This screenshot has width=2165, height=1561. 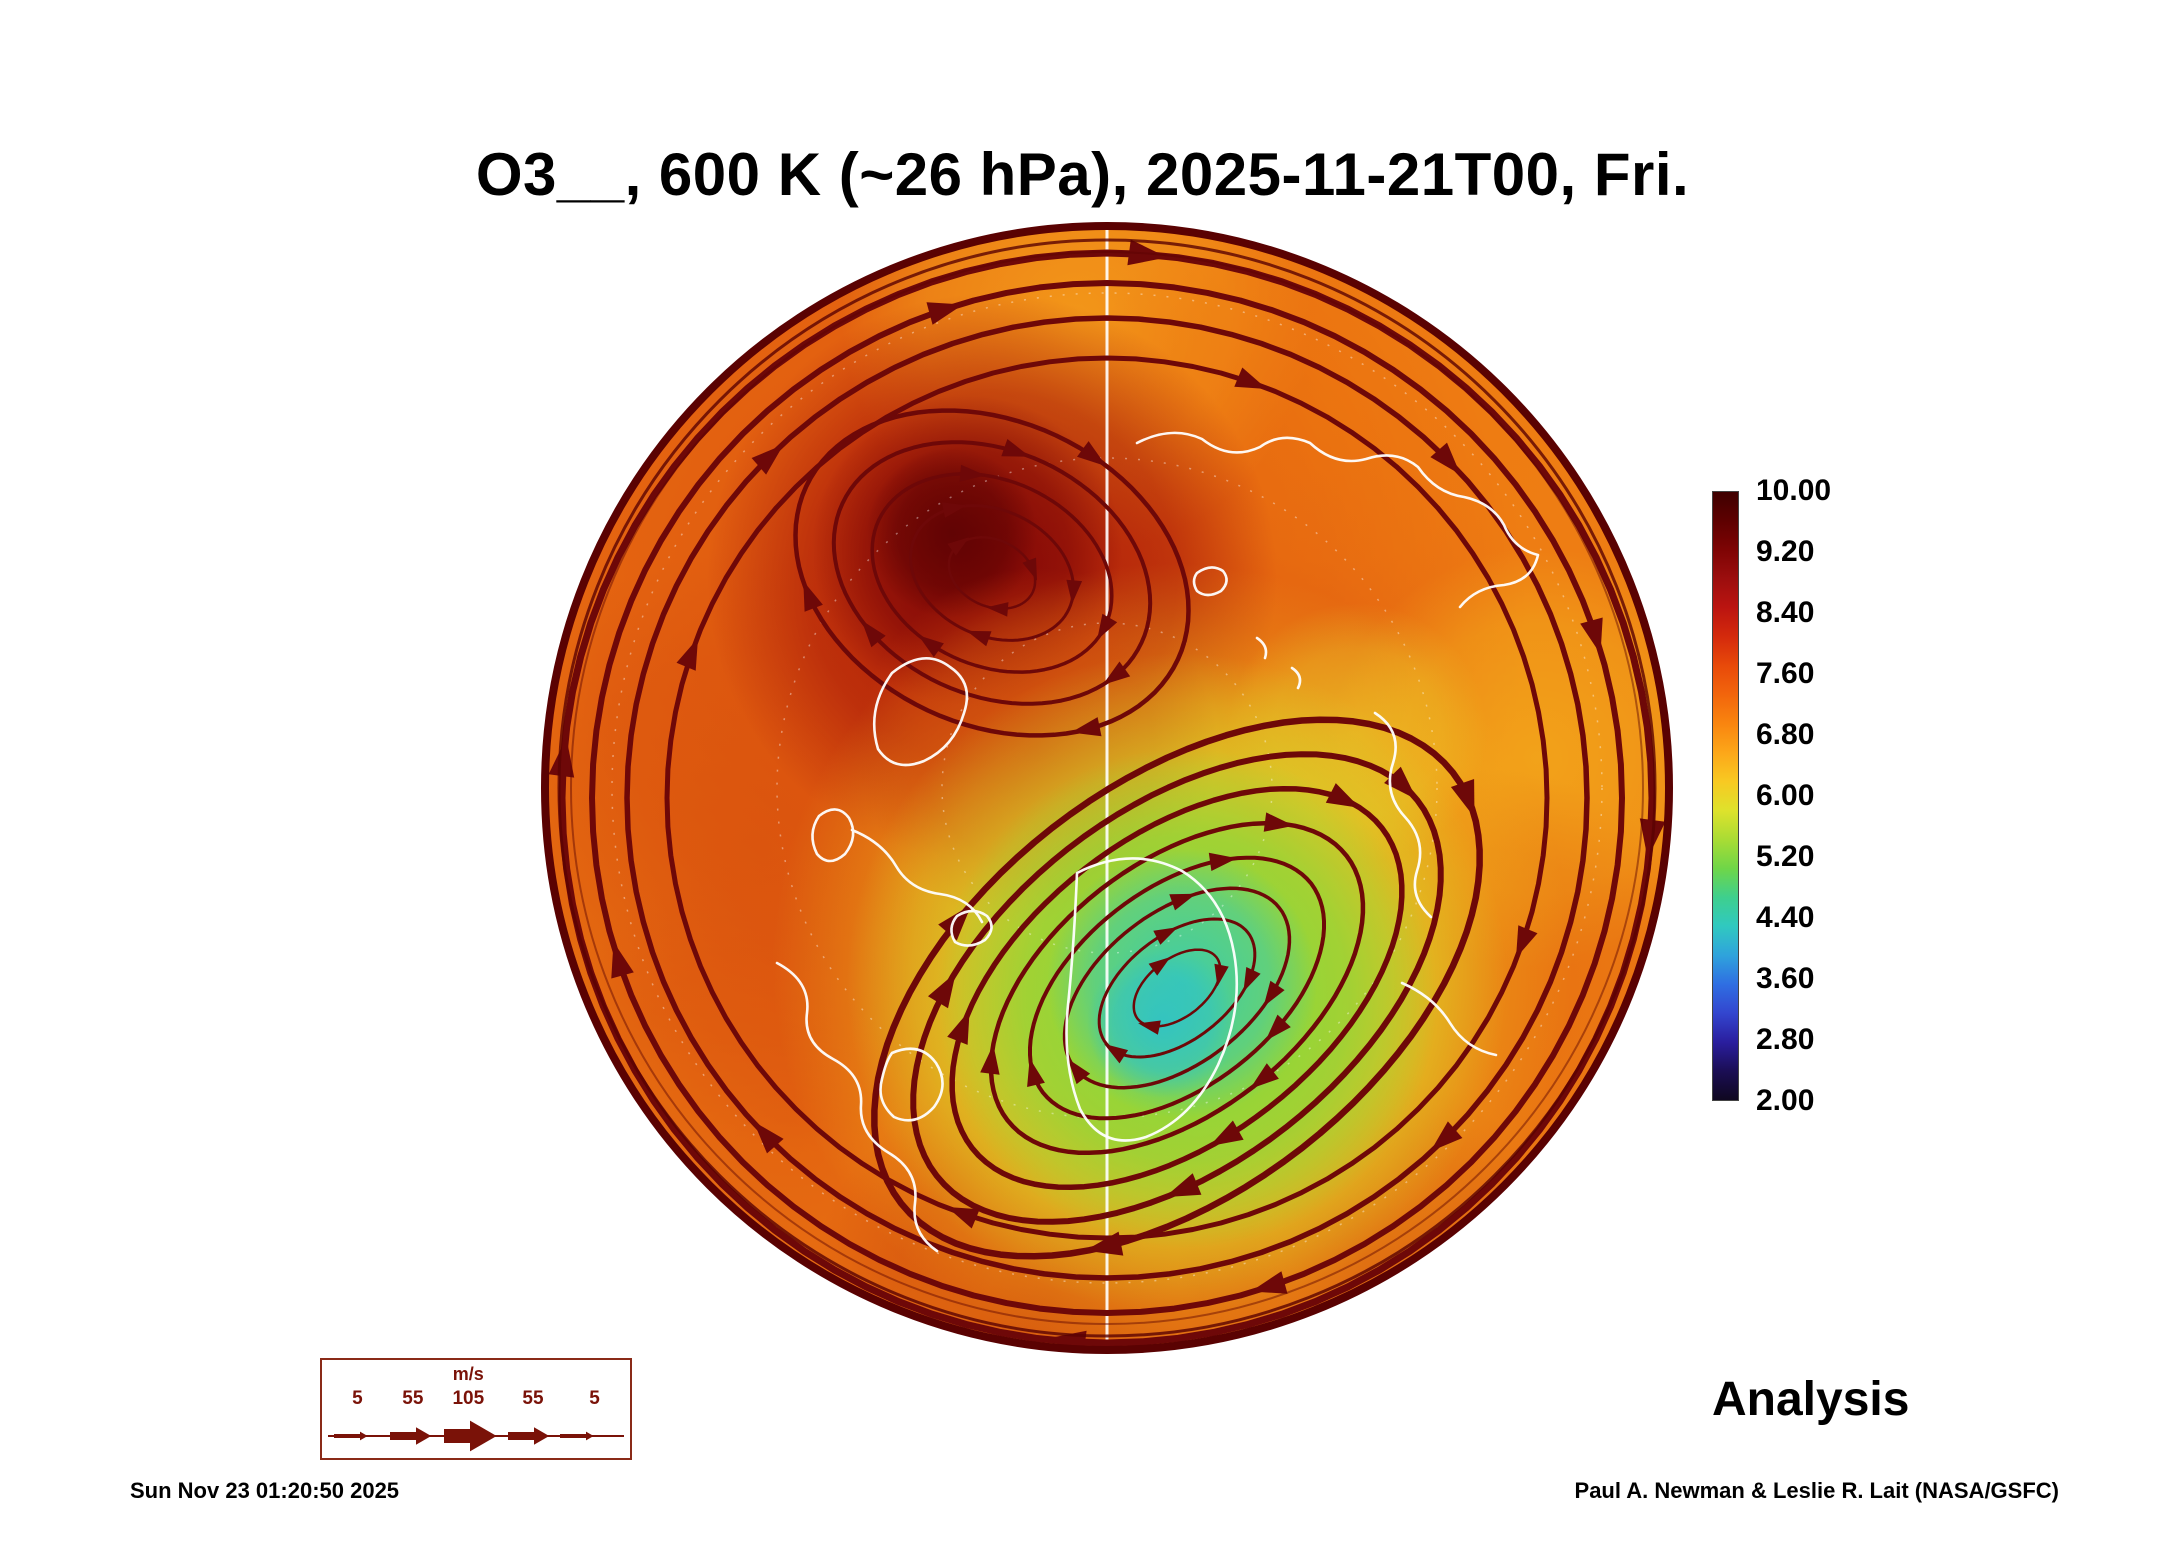 What do you see at coordinates (1794, 490) in the screenshot?
I see `colorbar-tick: 10.00` at bounding box center [1794, 490].